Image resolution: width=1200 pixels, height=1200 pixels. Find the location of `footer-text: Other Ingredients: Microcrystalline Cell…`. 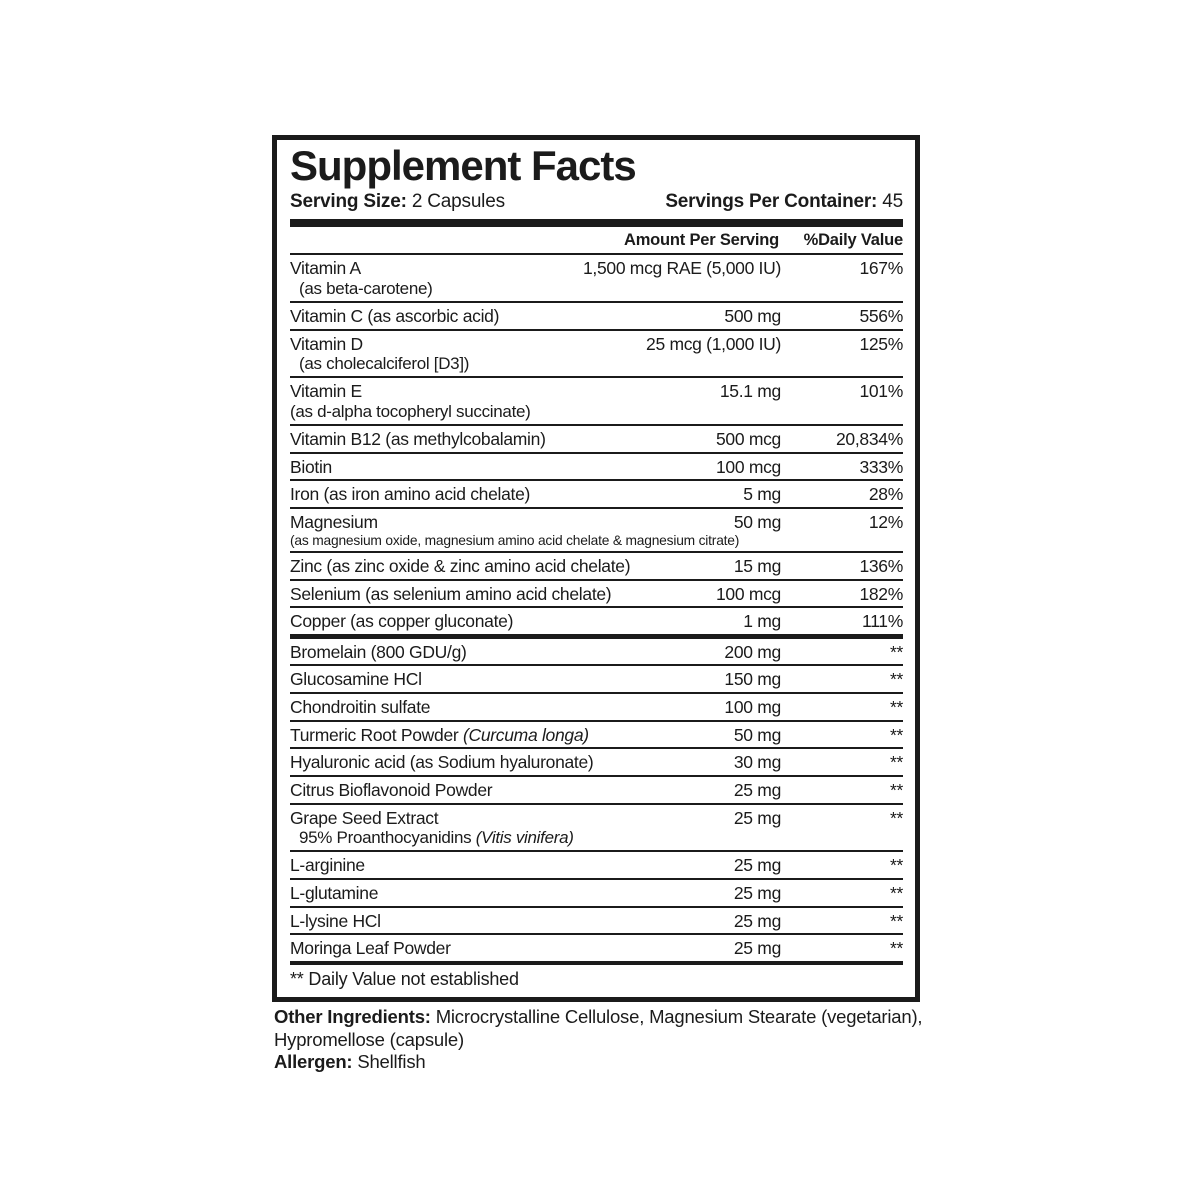

footer-text: Other Ingredients: Microcrystalline Cell… is located at coordinates (598, 1038).